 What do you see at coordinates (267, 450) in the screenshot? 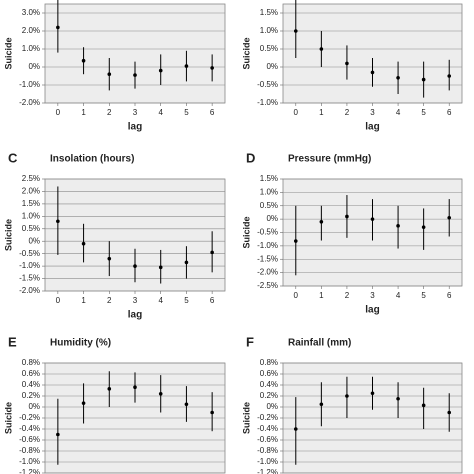
I see `y-tick-label: -0.8%` at bounding box center [267, 450].